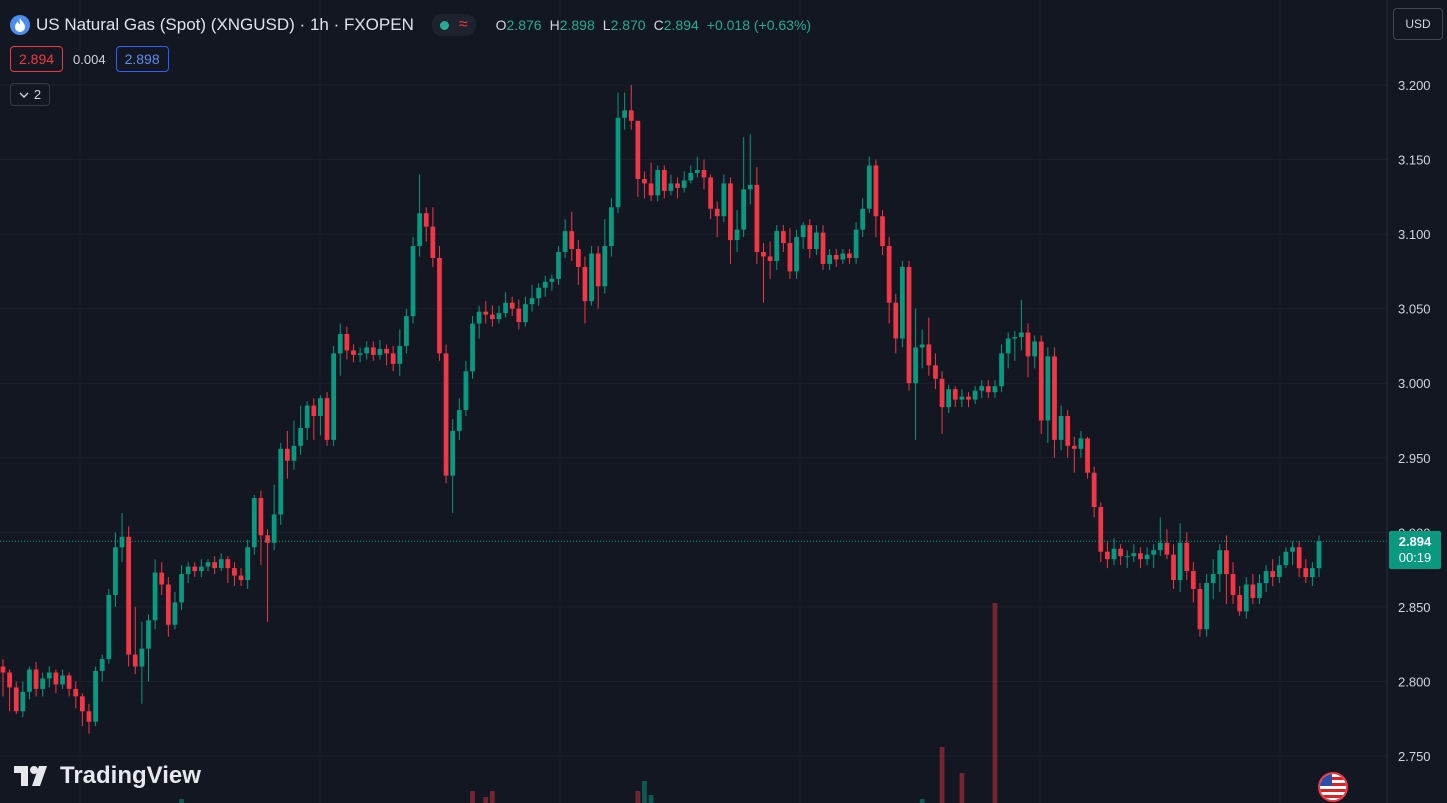  What do you see at coordinates (759, 25) in the screenshot?
I see `price-change: +0.018 (+0.63%)` at bounding box center [759, 25].